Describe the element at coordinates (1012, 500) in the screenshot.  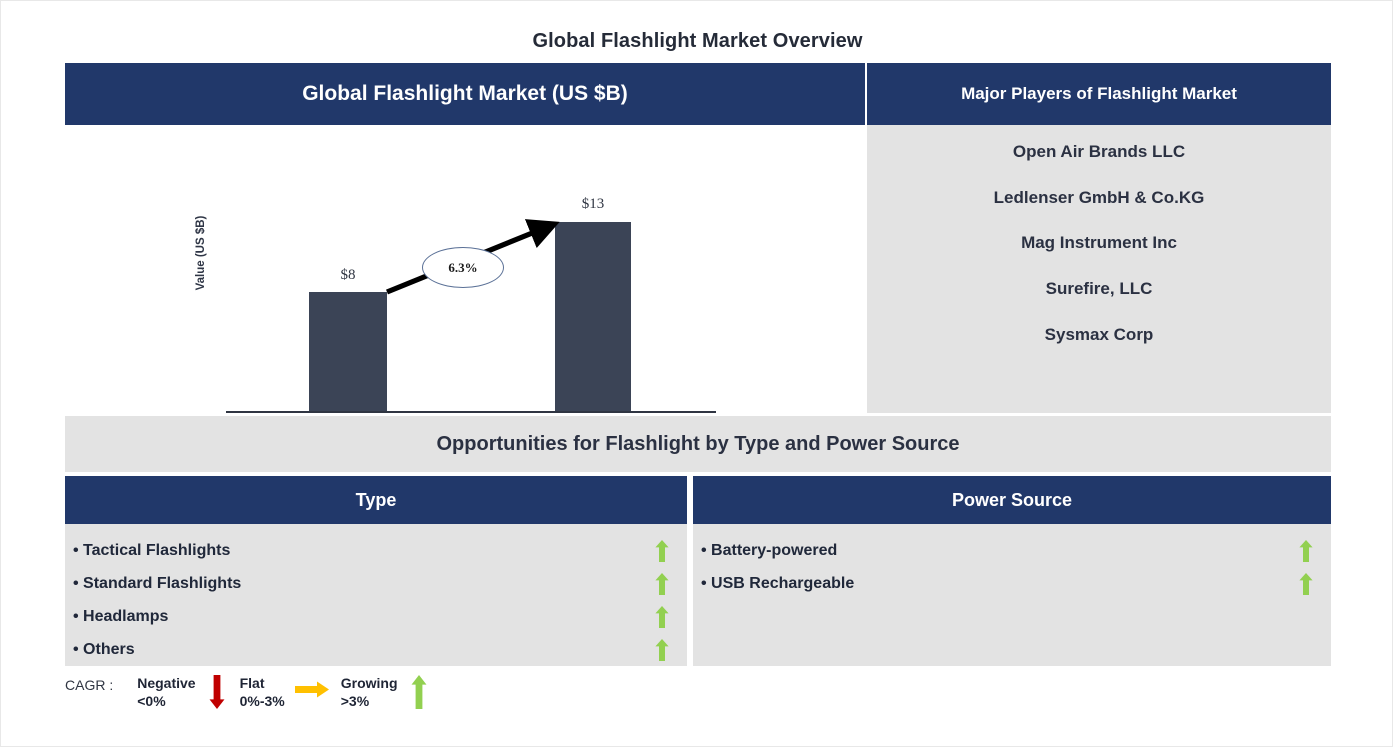
I see `power-source-panel-header: Power Source` at that location.